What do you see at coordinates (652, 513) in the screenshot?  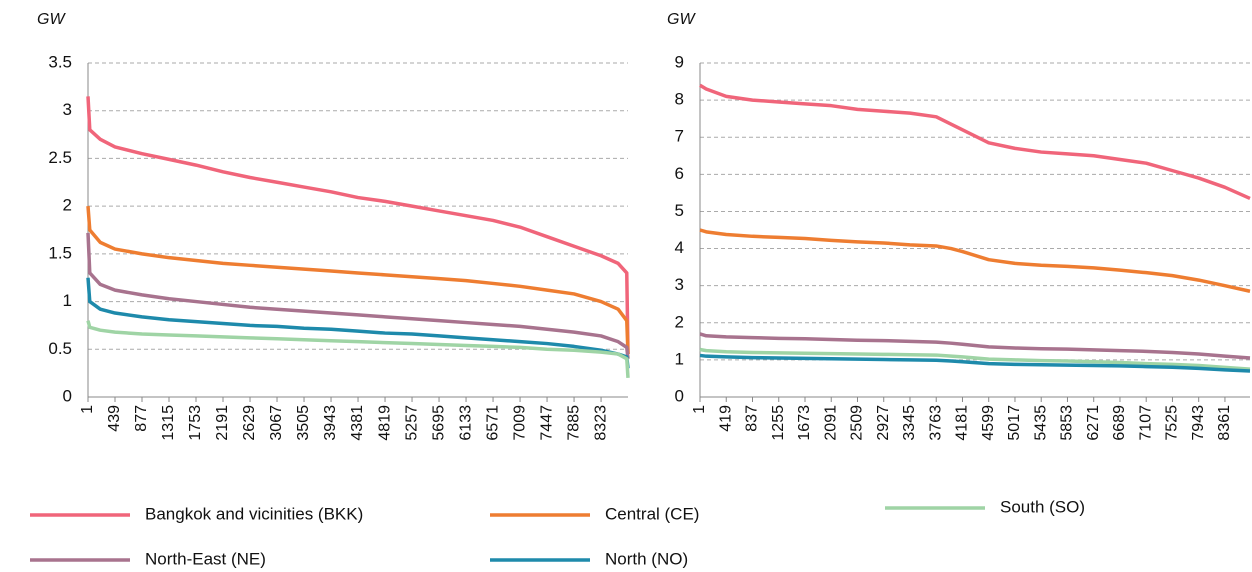 I see `legend-label: Central (CE)` at bounding box center [652, 513].